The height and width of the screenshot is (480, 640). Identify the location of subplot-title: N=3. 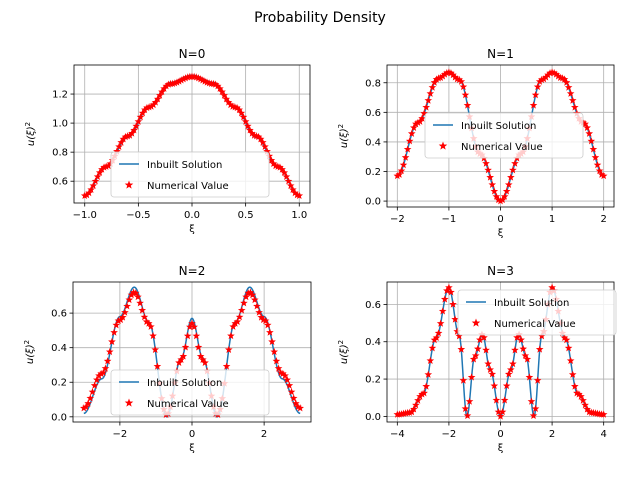
(500, 271).